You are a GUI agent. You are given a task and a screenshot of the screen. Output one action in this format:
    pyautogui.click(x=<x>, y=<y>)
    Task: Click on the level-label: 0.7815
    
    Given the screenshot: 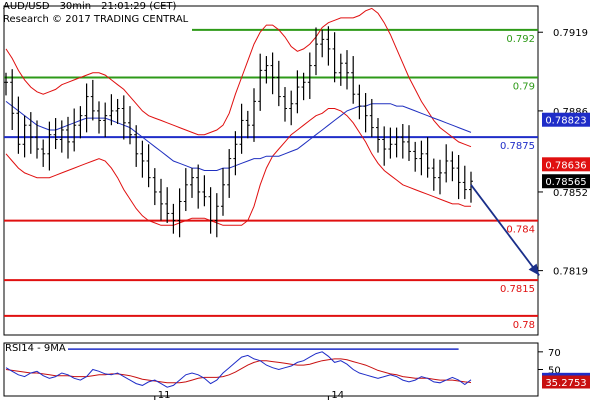 What is the action you would take?
    pyautogui.click(x=517, y=289)
    